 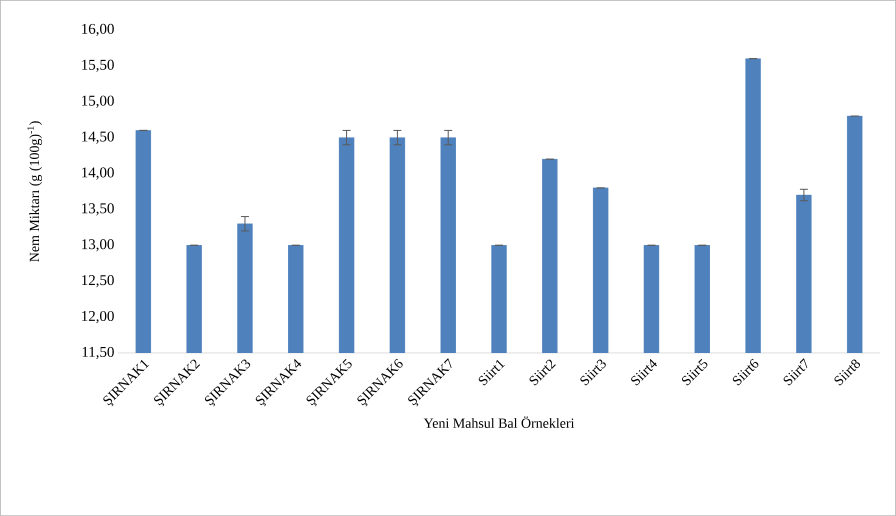 What do you see at coordinates (98, 30) in the screenshot?
I see `y-tick-label: 16,00` at bounding box center [98, 30].